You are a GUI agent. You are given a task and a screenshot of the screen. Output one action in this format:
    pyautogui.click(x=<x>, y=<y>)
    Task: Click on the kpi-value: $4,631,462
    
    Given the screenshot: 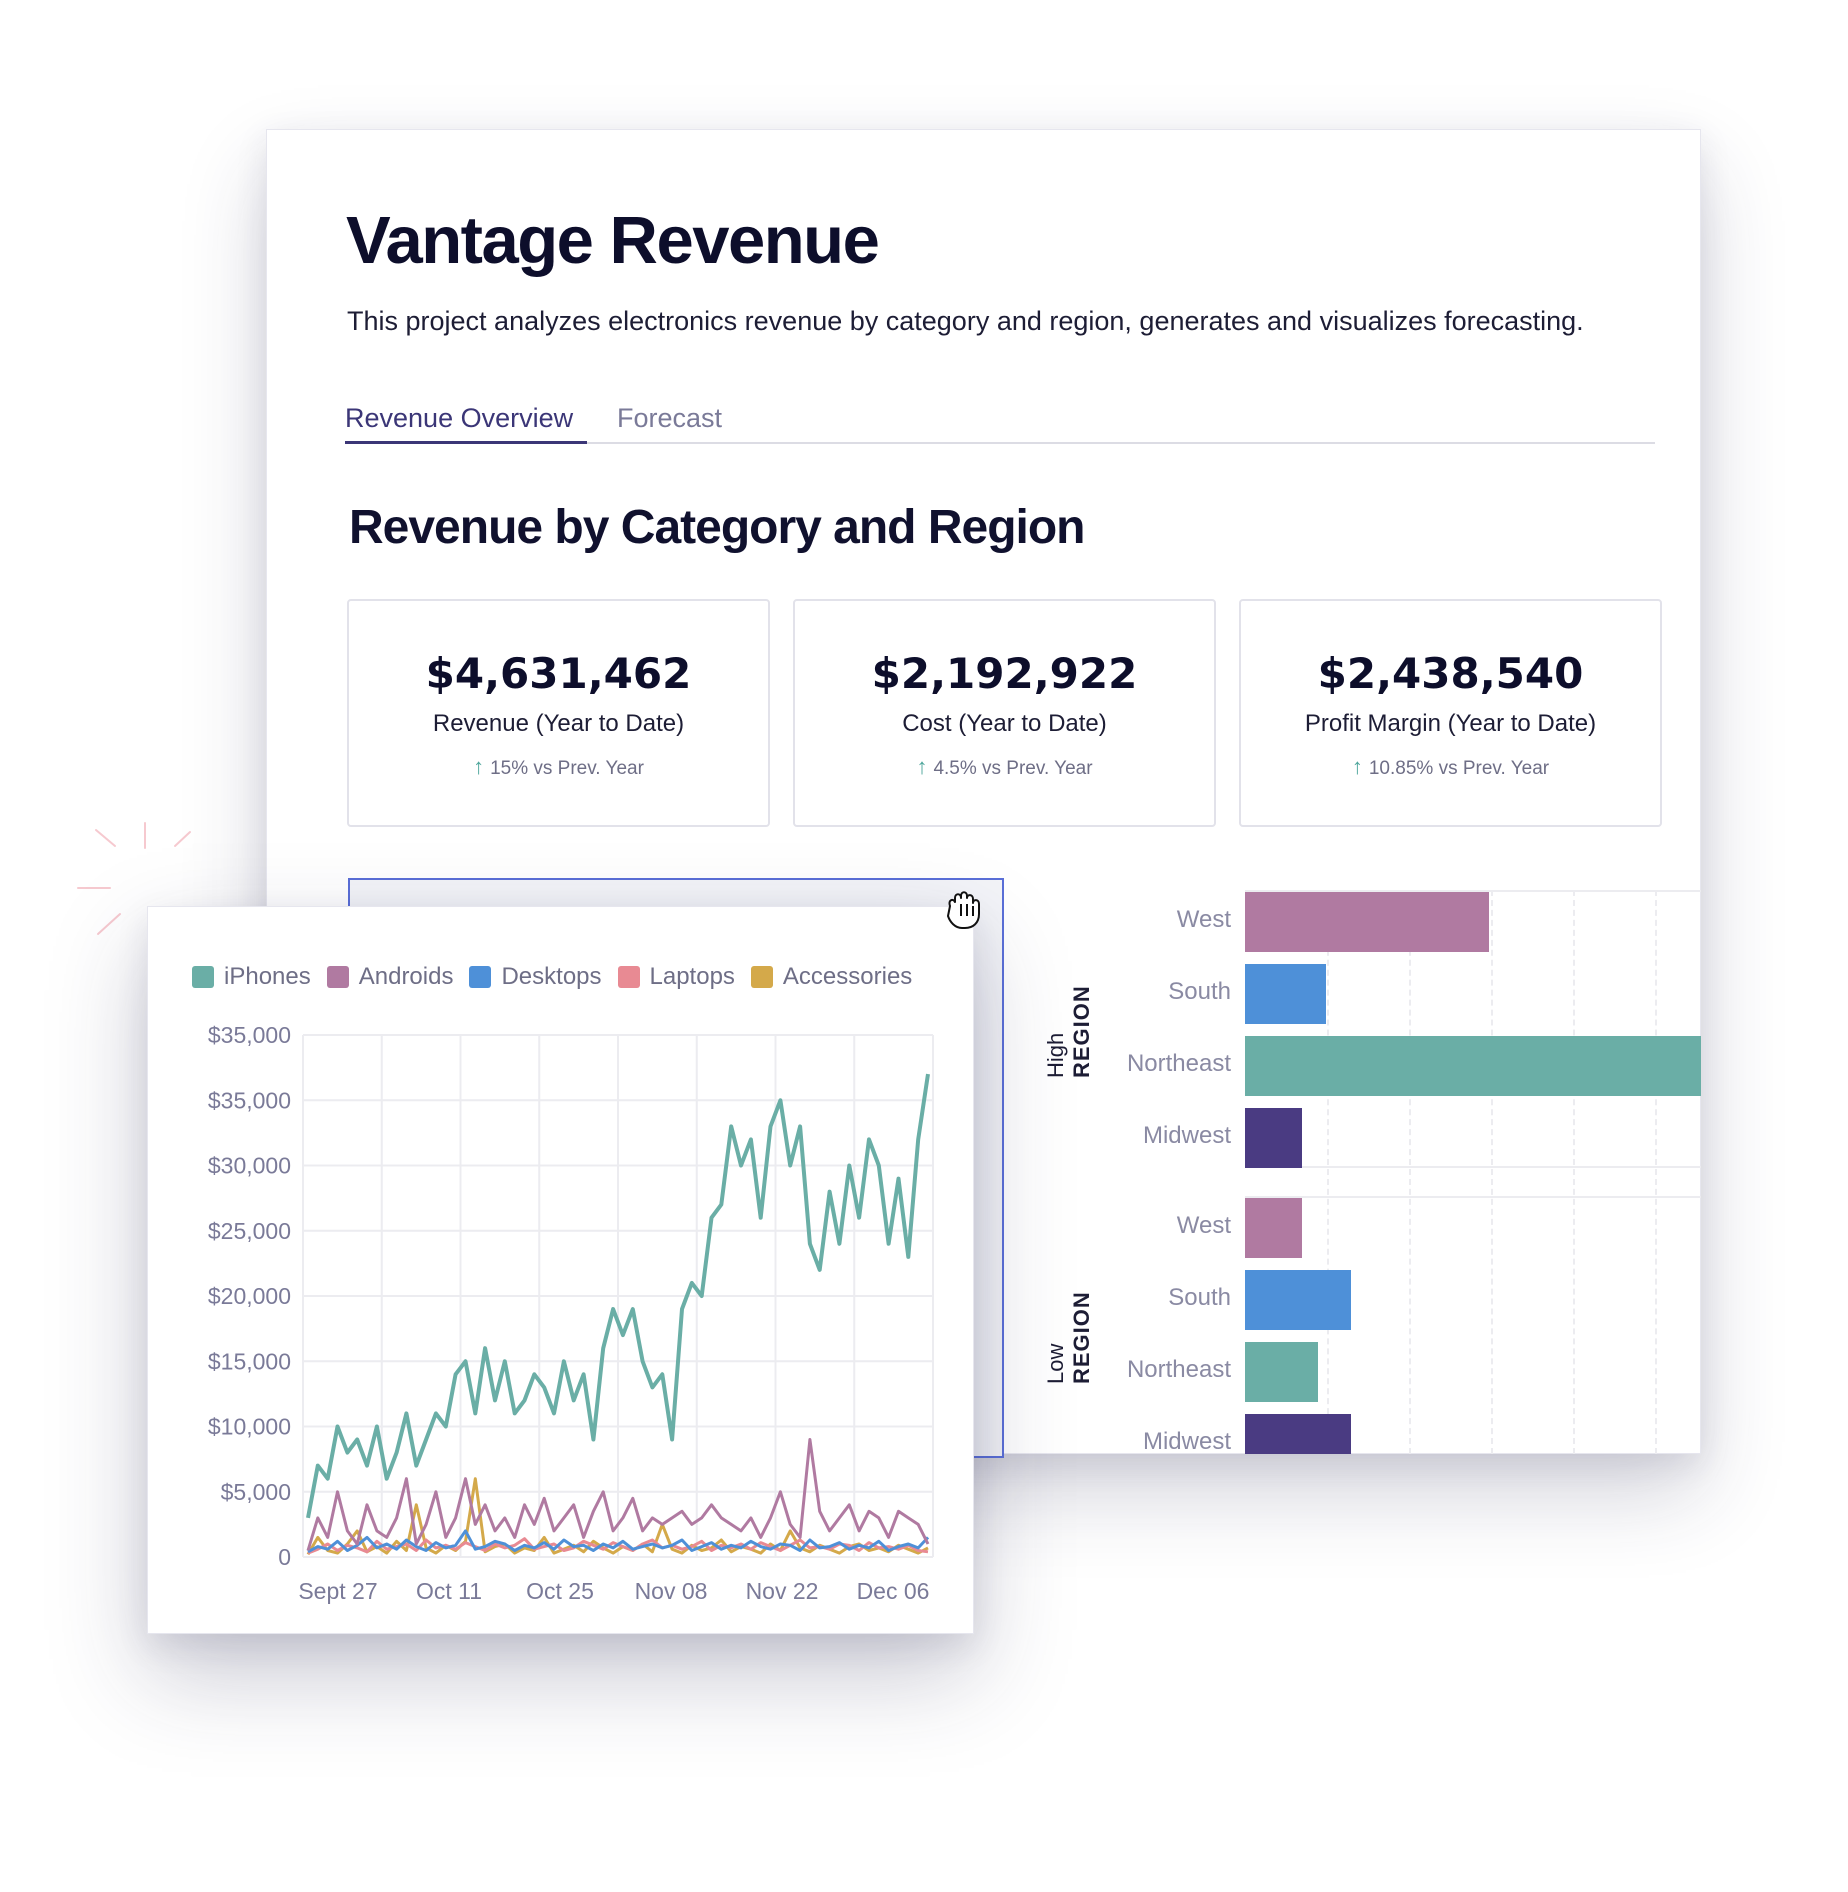 What is the action you would take?
    pyautogui.click(x=558, y=673)
    